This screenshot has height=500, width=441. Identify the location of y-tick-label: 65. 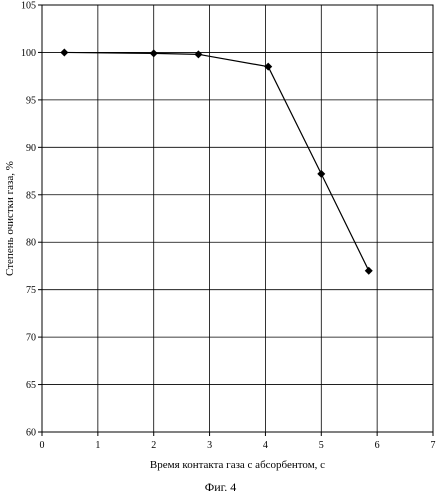
(31, 385).